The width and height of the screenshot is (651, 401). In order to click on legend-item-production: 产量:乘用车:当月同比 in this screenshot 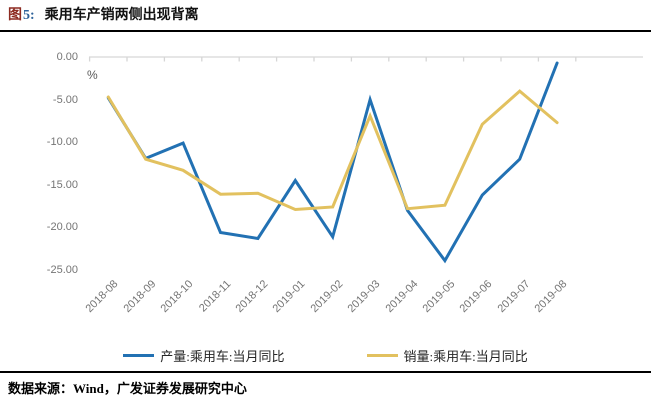, I will do `click(204, 355)`.